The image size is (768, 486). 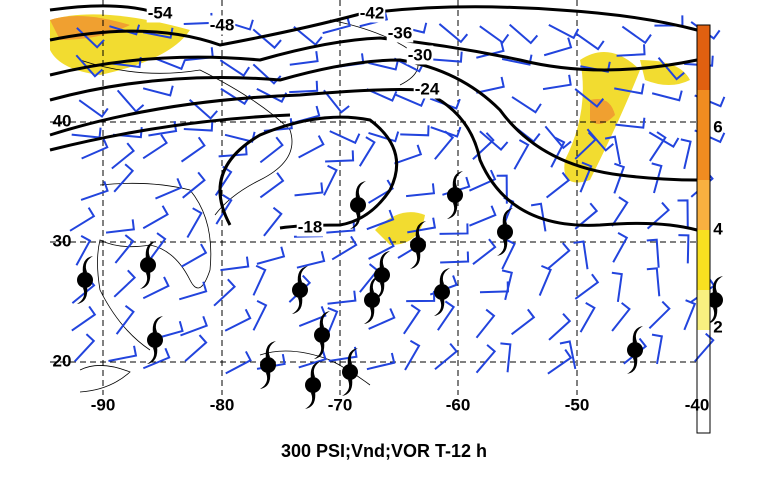 I want to click on longitude-label: -70, so click(x=340, y=404).